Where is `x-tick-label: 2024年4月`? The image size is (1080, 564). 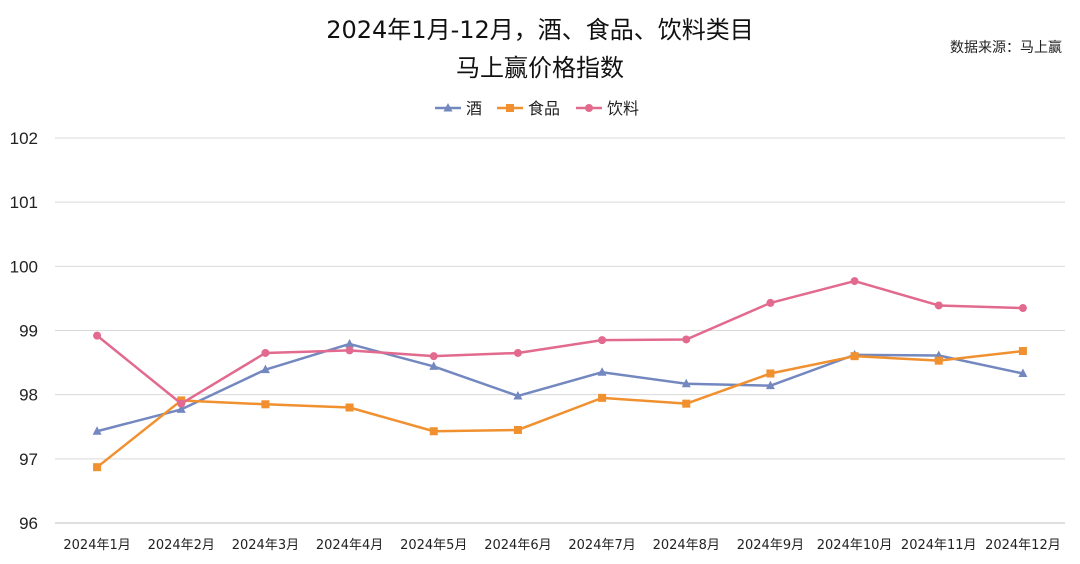
x-tick-label: 2024年4月 is located at coordinates (349, 545).